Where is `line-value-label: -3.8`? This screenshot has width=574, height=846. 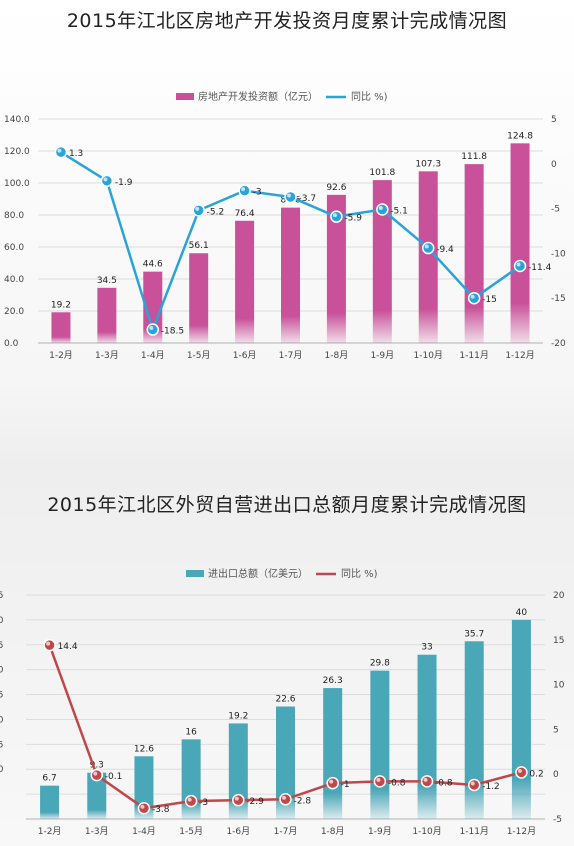
line-value-label: -3.8 is located at coordinates (161, 810).